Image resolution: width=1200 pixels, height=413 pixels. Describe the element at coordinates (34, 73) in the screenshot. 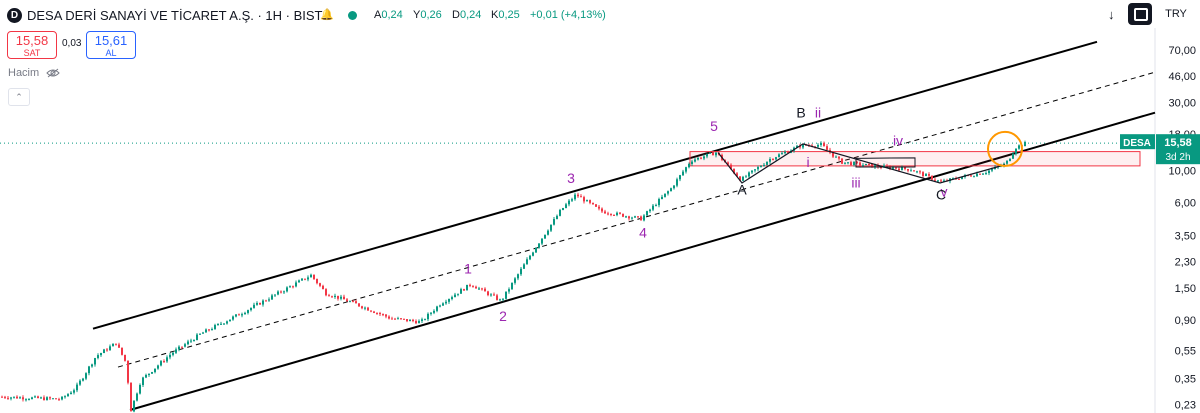

I see `volume-indicator: Hacim` at that location.